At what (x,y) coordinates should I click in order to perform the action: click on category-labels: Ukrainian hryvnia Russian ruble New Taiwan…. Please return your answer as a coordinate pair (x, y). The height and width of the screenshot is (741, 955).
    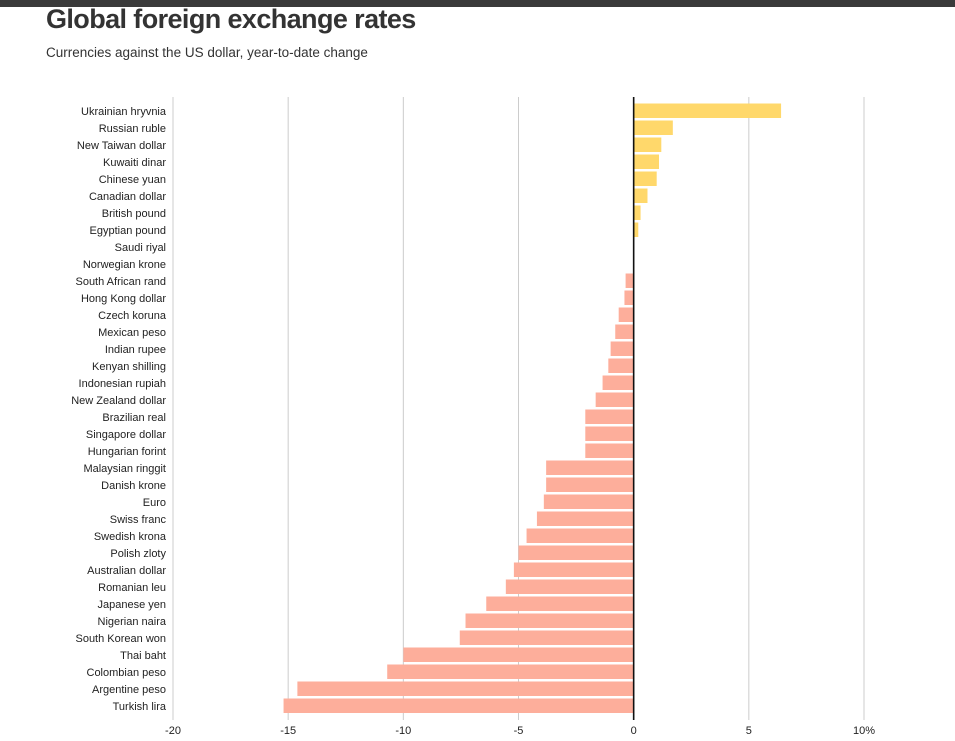
    Looking at the image, I should click on (119, 409).